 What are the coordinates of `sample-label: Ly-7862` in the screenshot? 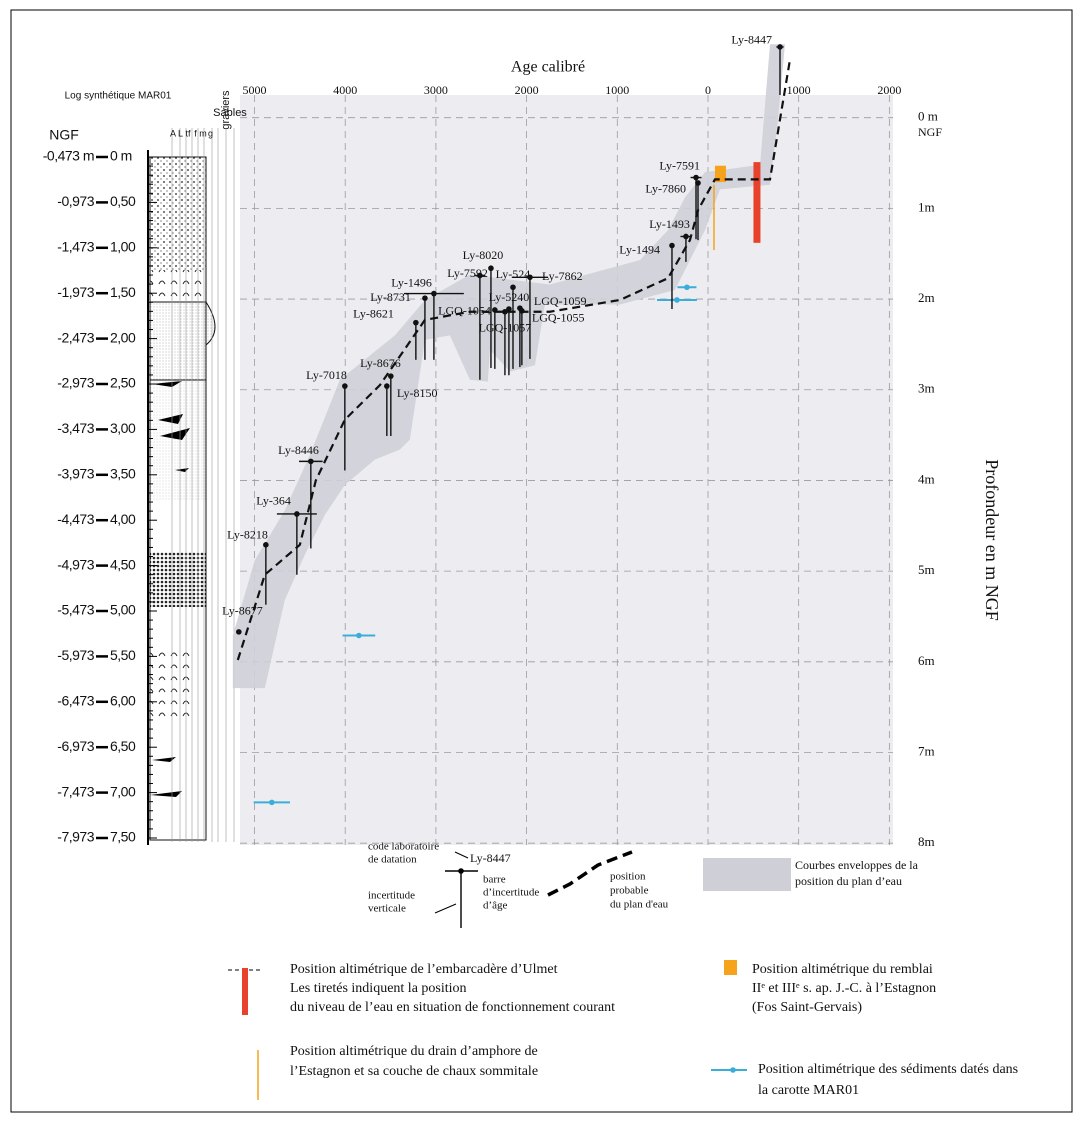 It's located at (562, 276).